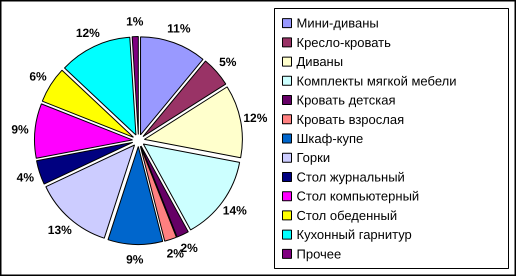  I want to click on data-label: 14%, so click(235, 210).